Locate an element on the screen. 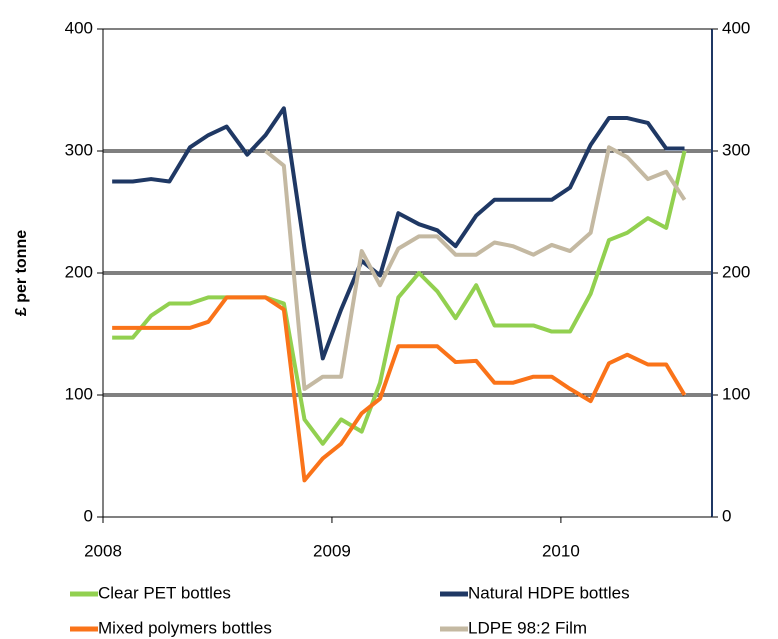  legend-label: Mixed polymers bottles is located at coordinates (185, 627).